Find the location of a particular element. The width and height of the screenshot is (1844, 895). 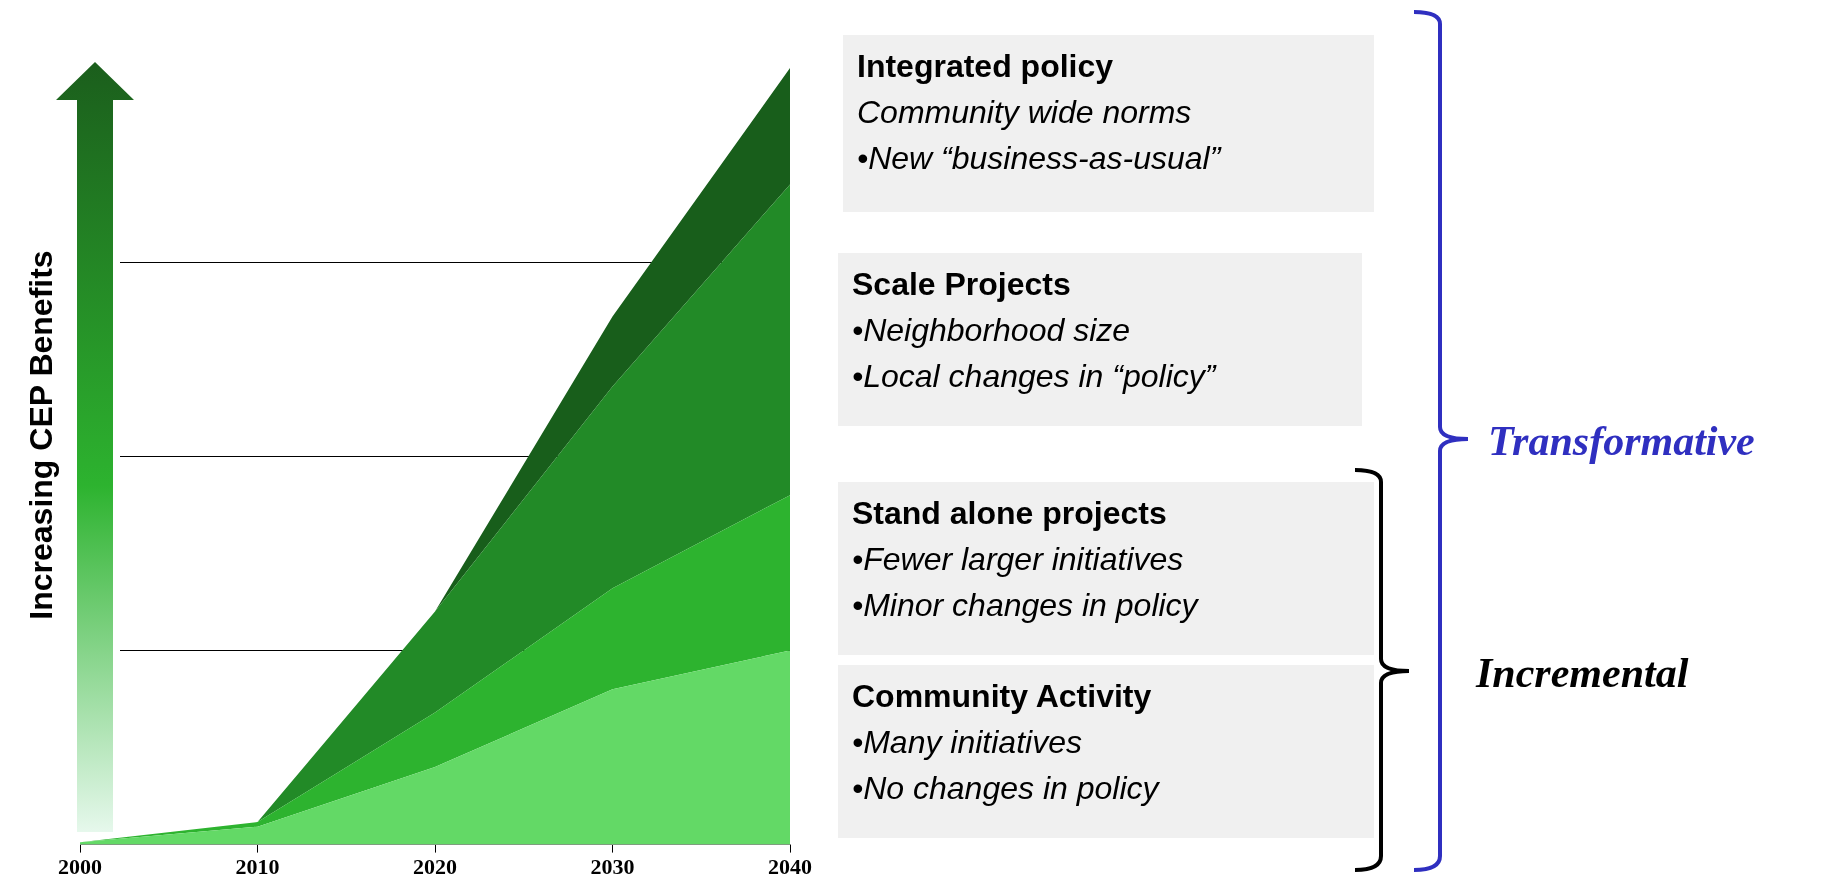

text: •New “business-as-usual” is located at coordinates (1040, 158).